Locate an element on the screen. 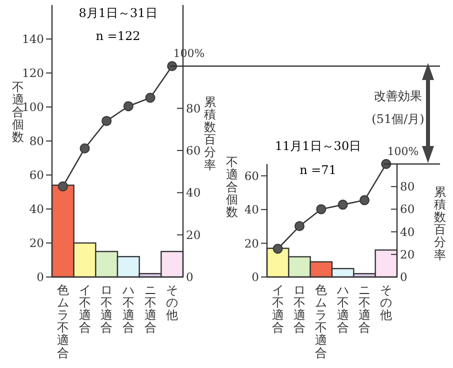  y-tick-label: 80 is located at coordinates (36, 141).